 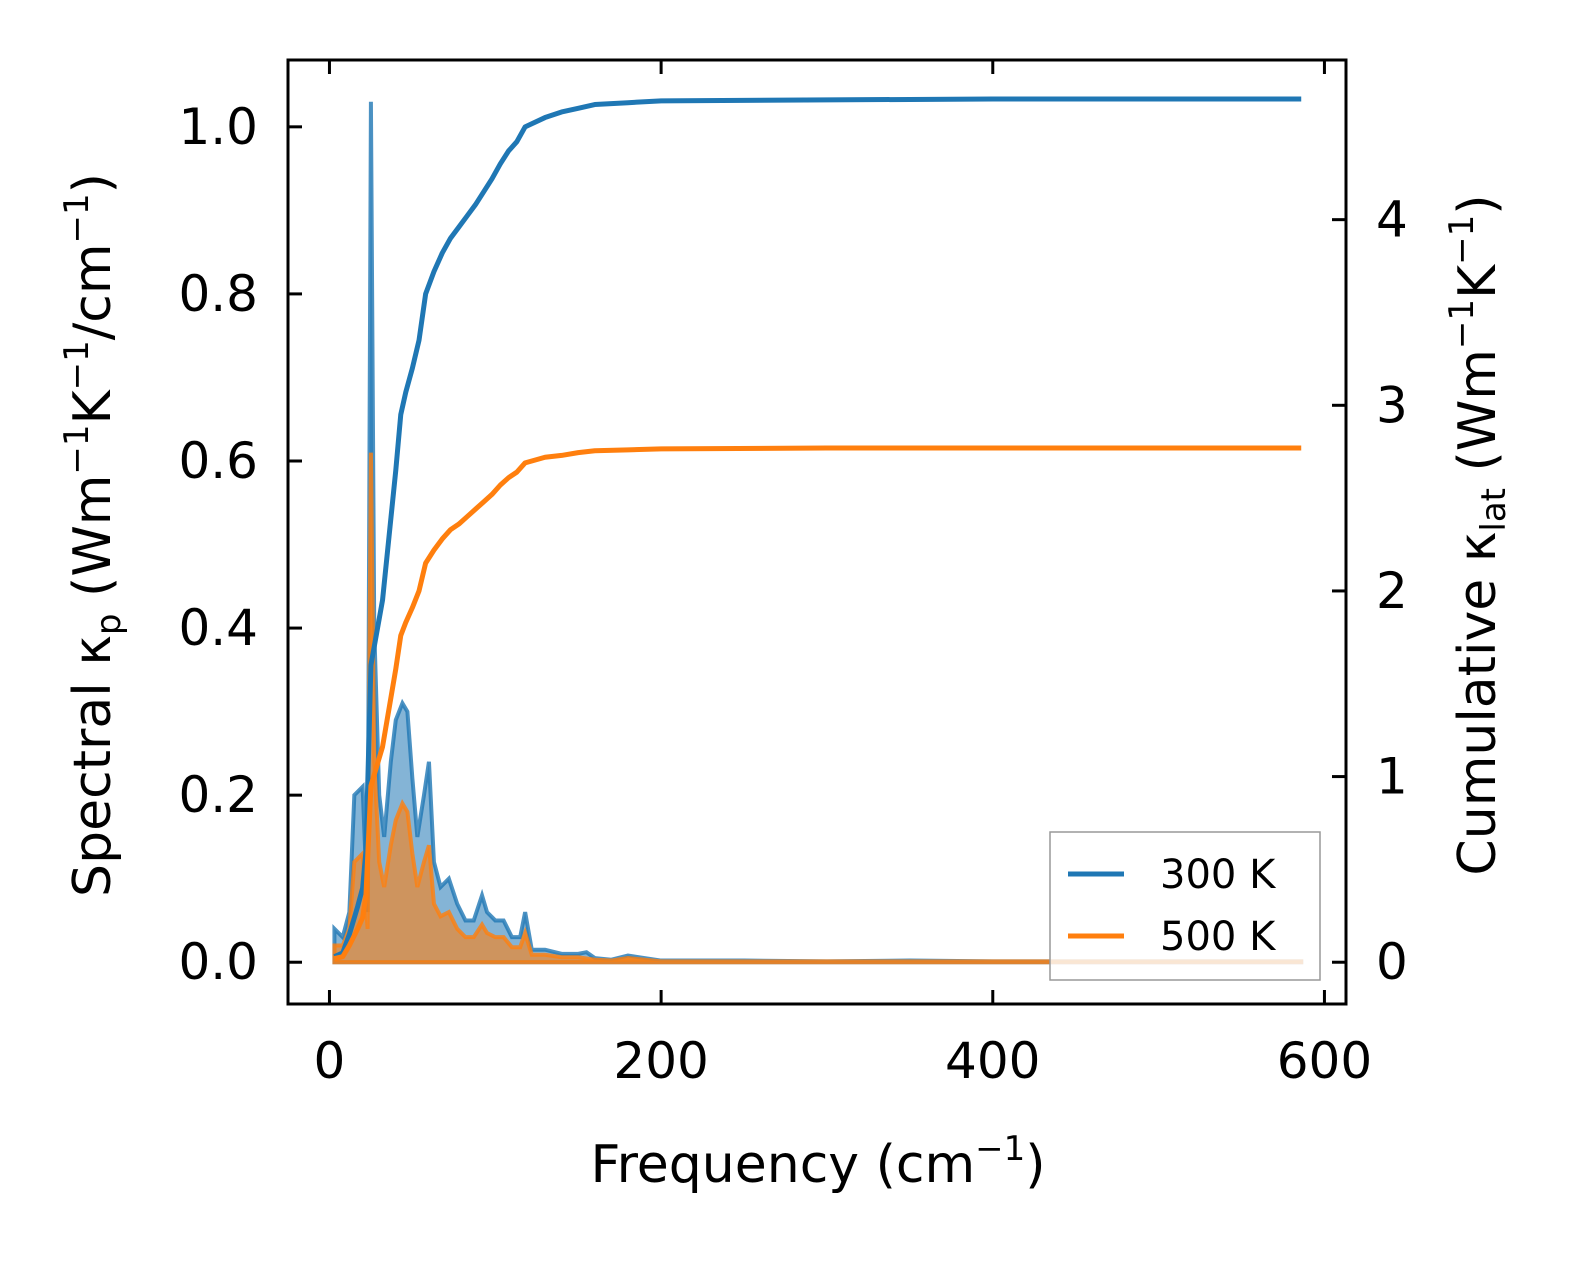 I want to click on y-right-tick-label: 0, so click(x=1392, y=962).